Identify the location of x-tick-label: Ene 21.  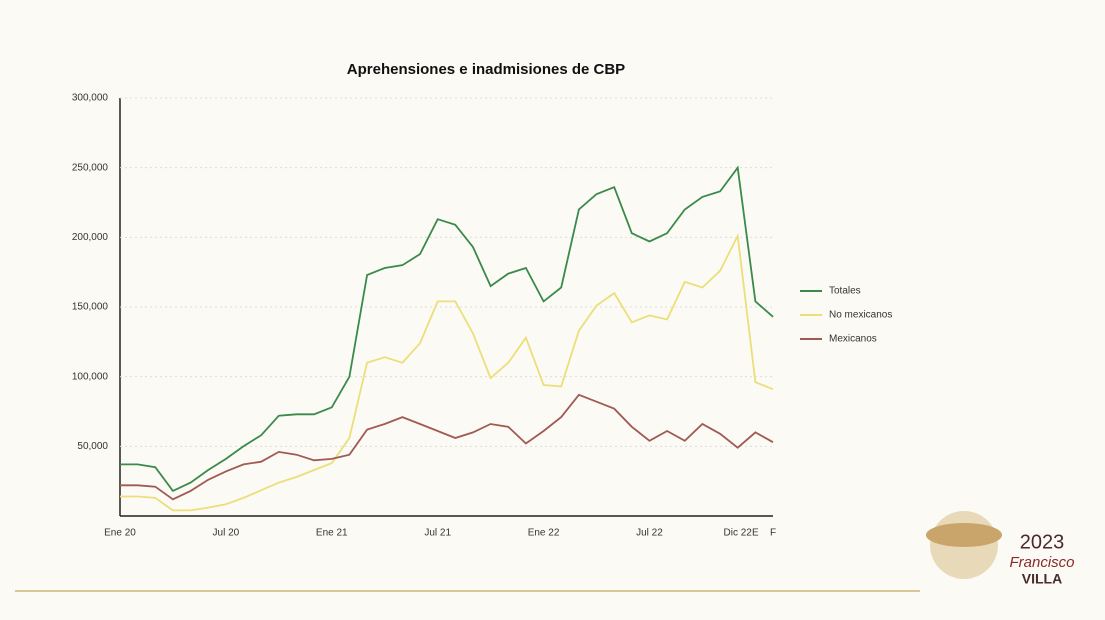
(332, 533).